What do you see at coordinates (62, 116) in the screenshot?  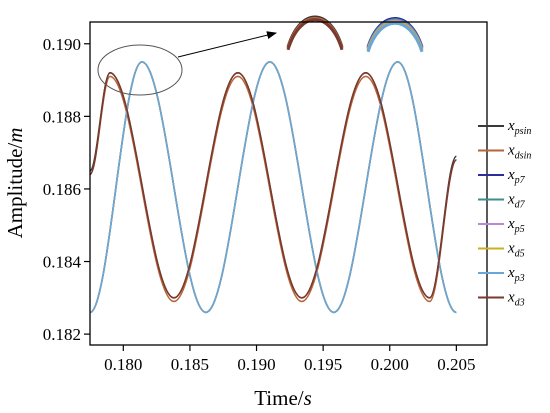 I see `y-tick-label: 0.188` at bounding box center [62, 116].